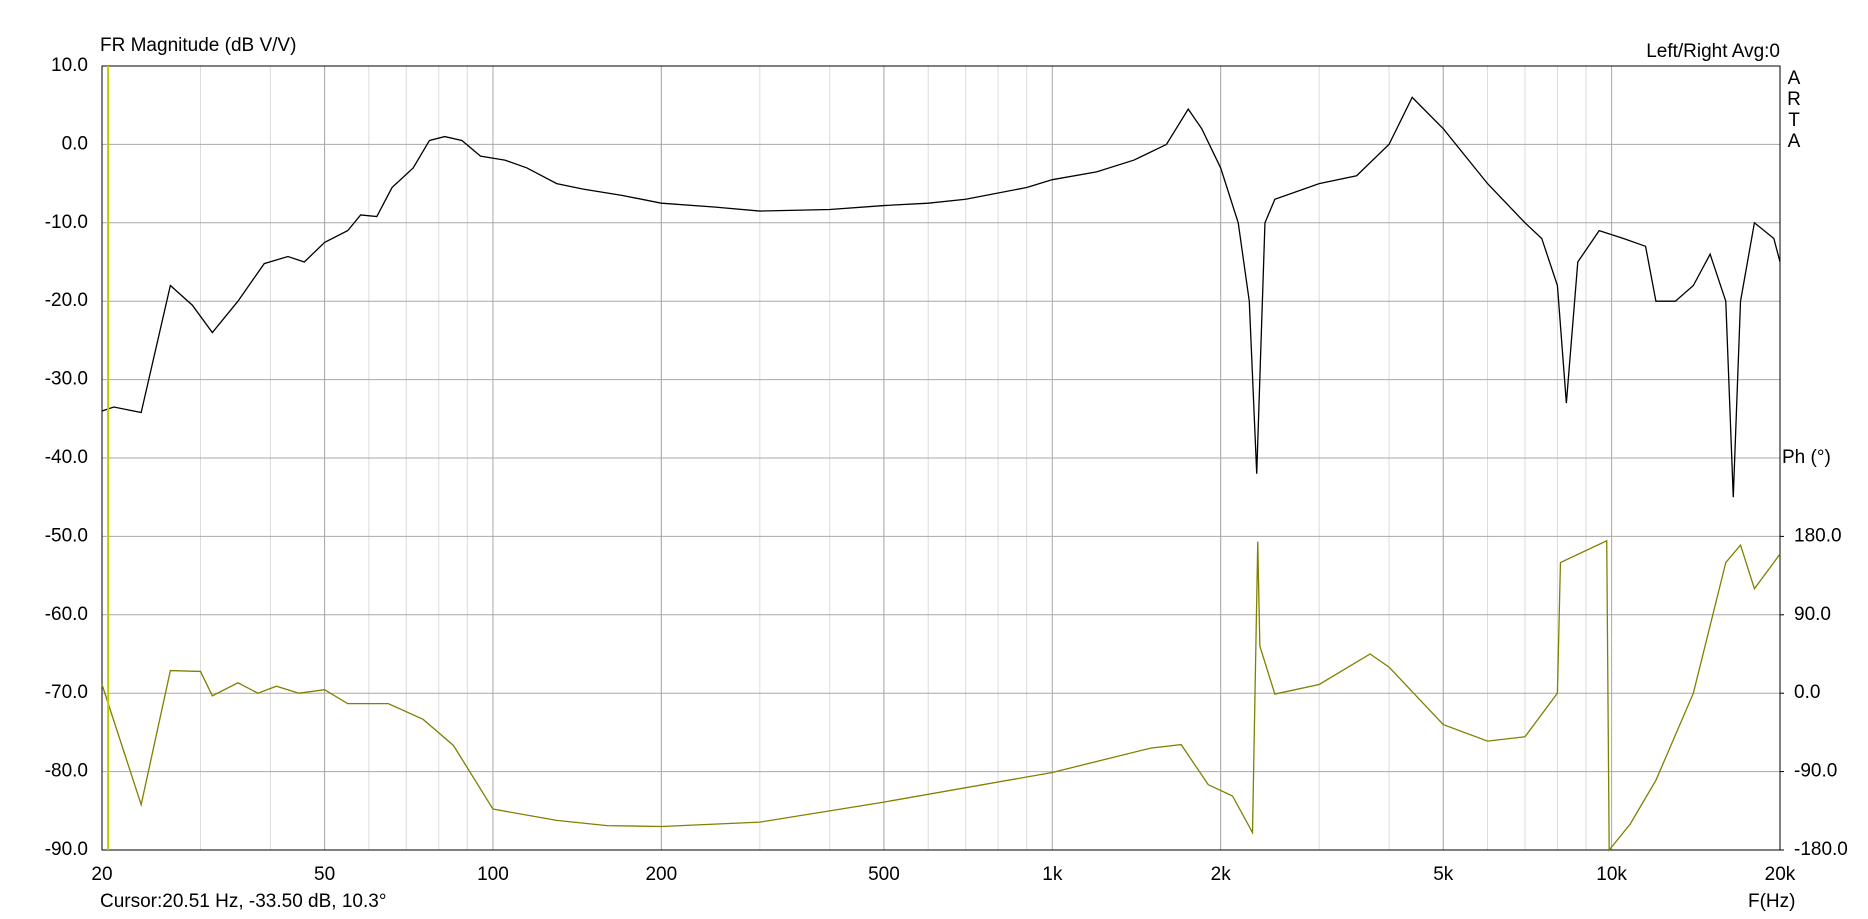  I want to click on y-tick-label: 10.0, so click(69, 65).